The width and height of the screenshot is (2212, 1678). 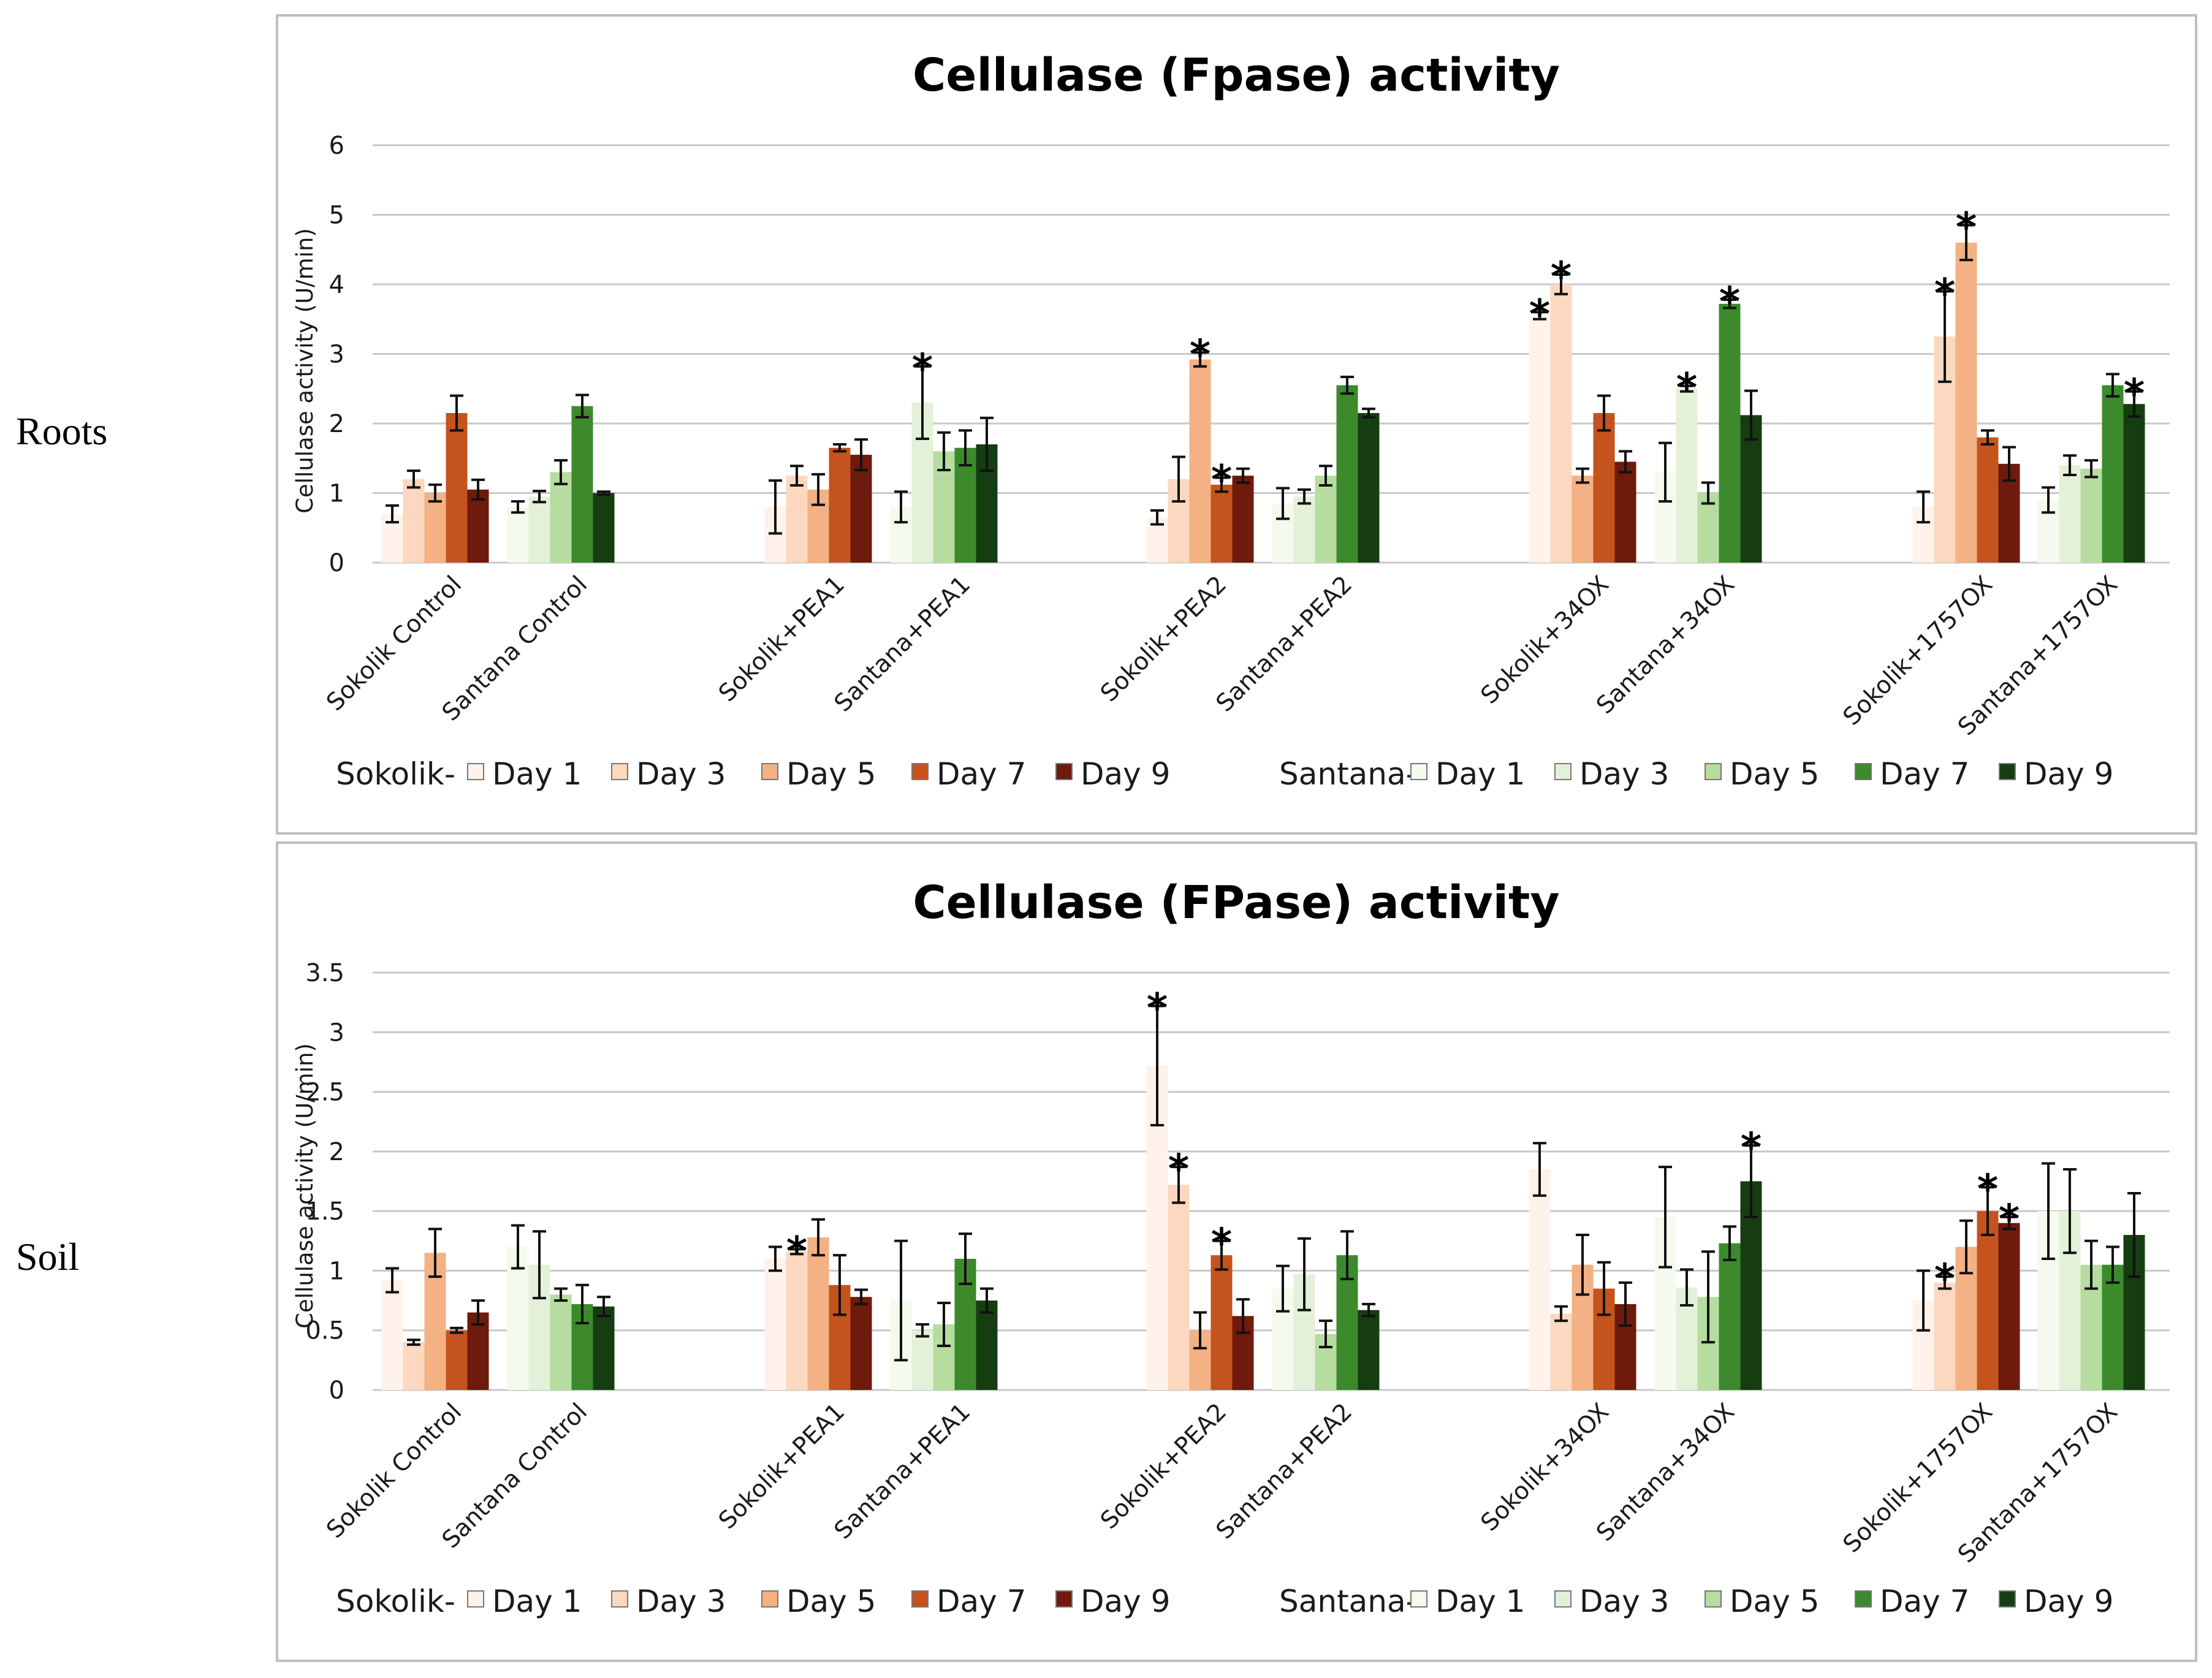 What do you see at coordinates (324, 1093) in the screenshot?
I see `y-tick-label: 2.5` at bounding box center [324, 1093].